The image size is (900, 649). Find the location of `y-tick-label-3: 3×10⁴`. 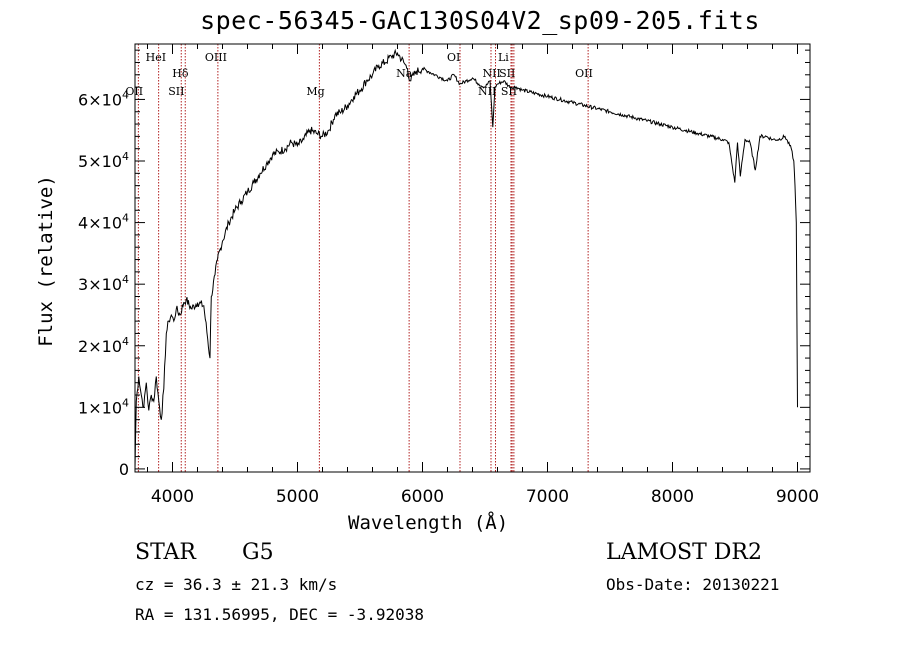

y-tick-label-3: 3×10⁴ is located at coordinates (103, 283).